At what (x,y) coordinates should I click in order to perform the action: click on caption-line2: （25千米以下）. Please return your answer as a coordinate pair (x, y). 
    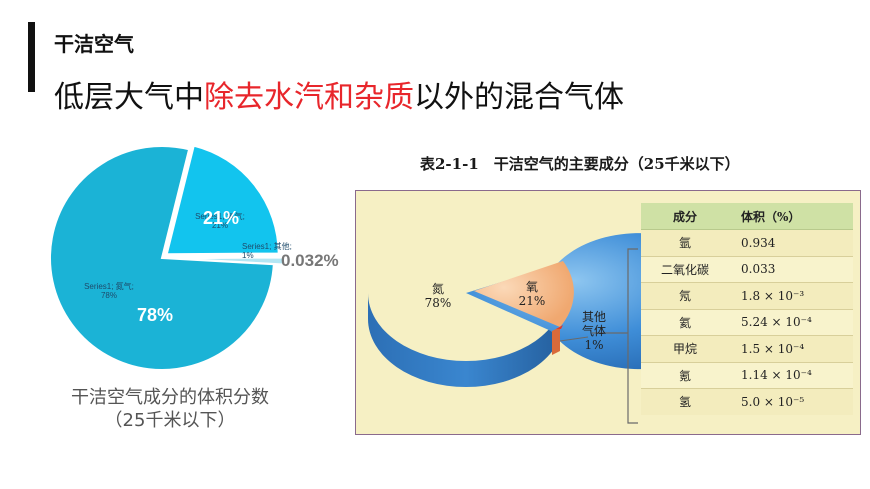
    Looking at the image, I should click on (170, 420).